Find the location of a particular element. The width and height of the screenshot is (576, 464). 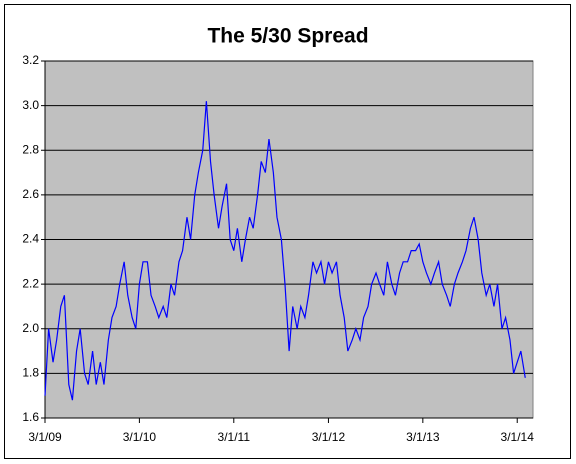

y-tick-label: 1.8 is located at coordinates (30, 373).